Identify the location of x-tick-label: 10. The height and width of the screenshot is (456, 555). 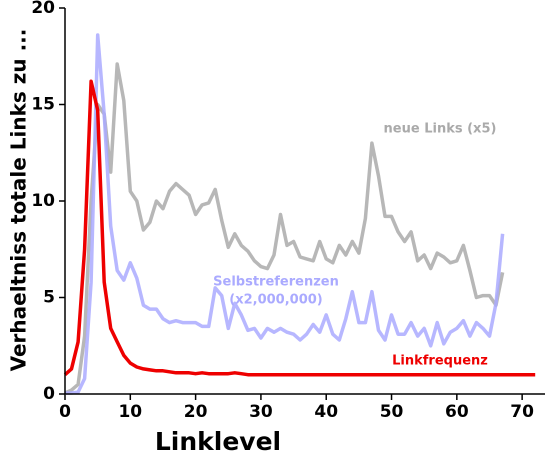
(130, 412).